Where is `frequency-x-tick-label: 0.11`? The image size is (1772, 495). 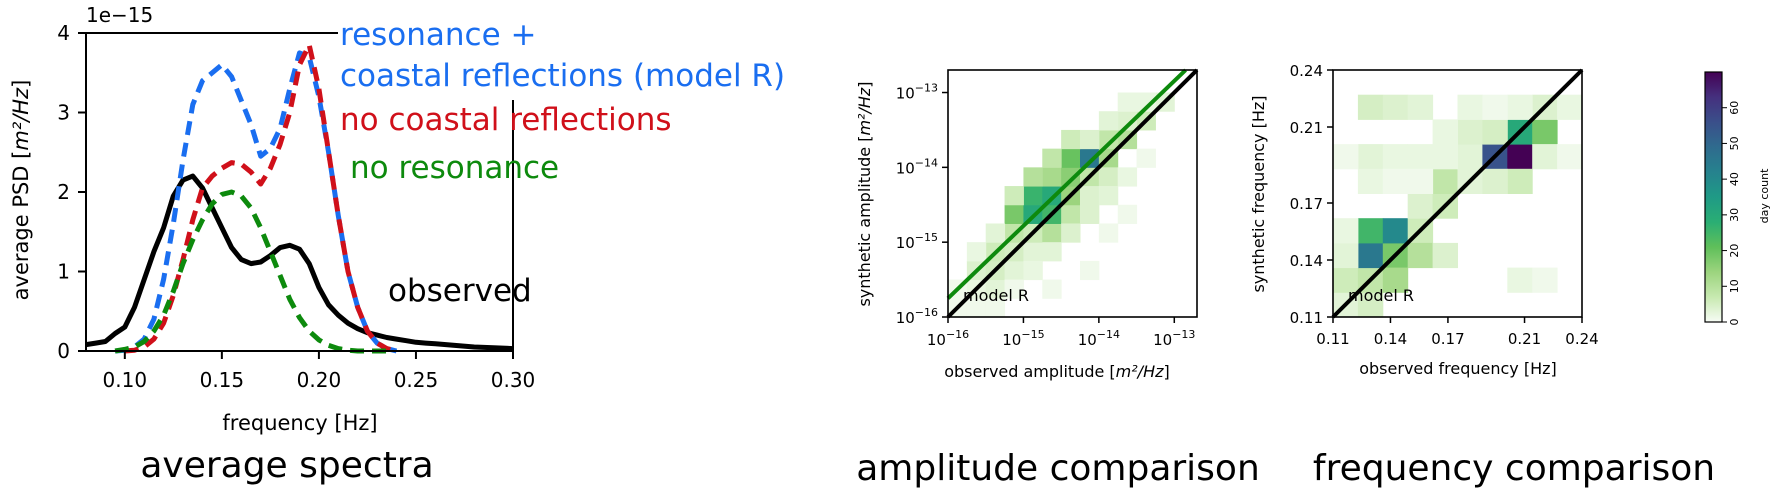 frequency-x-tick-label: 0.11 is located at coordinates (1332, 339).